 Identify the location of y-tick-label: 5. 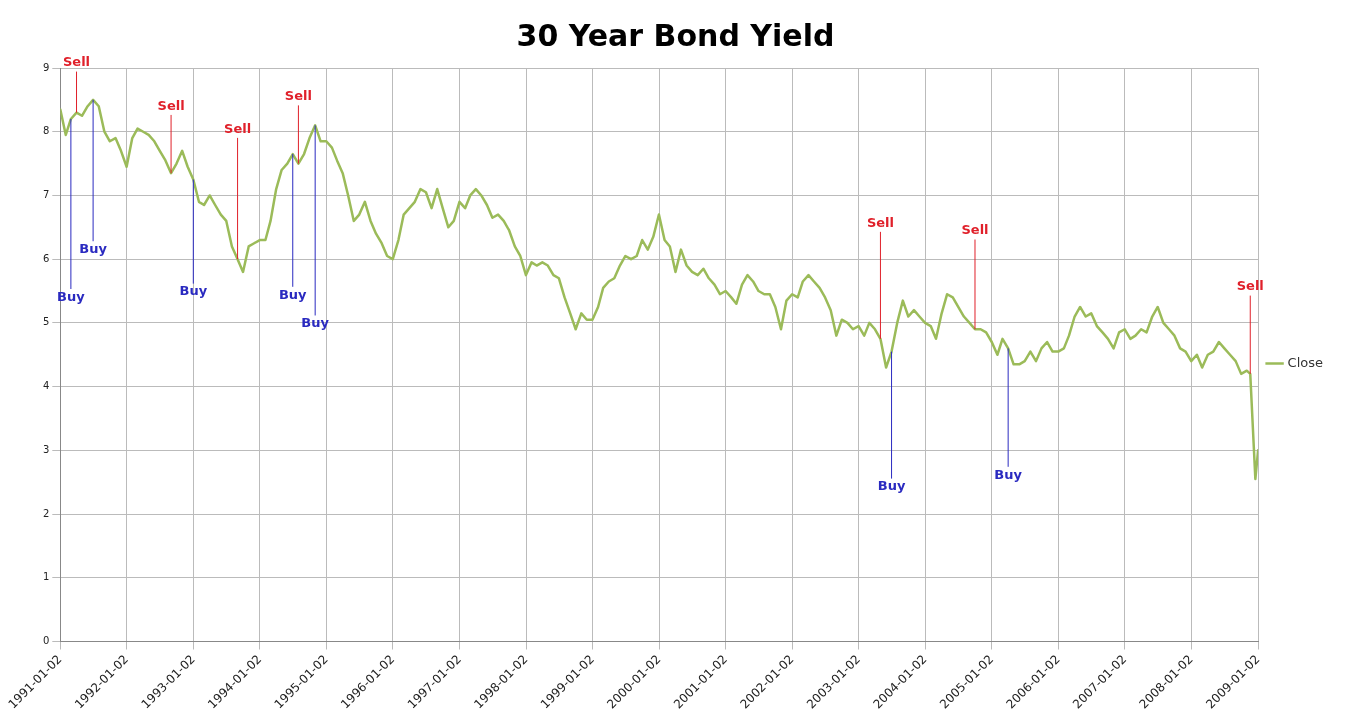
(46, 322).